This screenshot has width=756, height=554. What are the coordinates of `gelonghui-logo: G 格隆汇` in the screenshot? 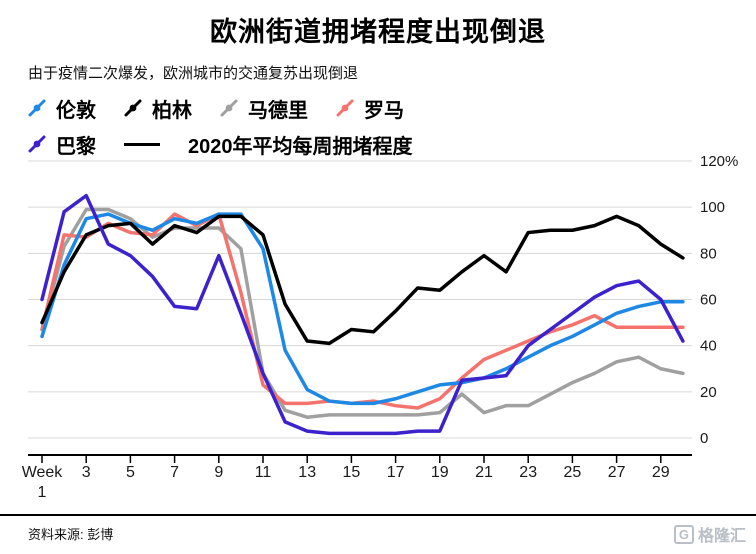 It's located at (709, 534).